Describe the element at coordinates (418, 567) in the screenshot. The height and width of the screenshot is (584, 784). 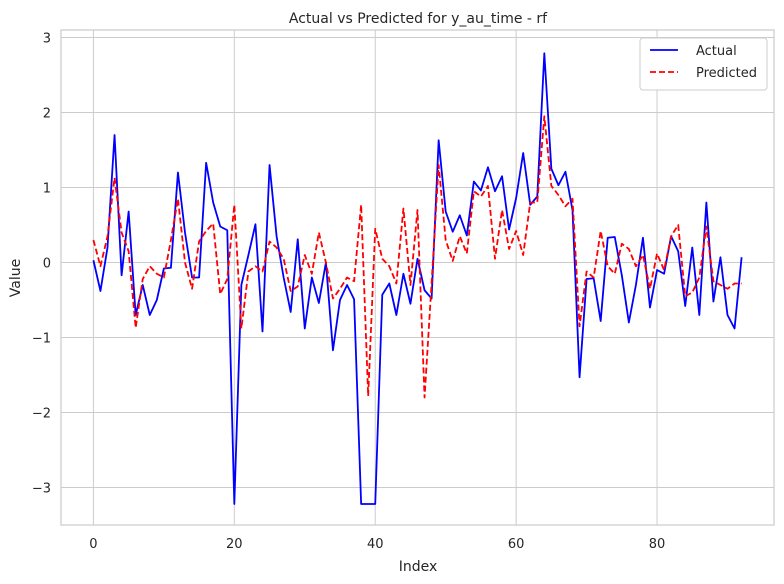
I see `x-axis-label: Index` at that location.